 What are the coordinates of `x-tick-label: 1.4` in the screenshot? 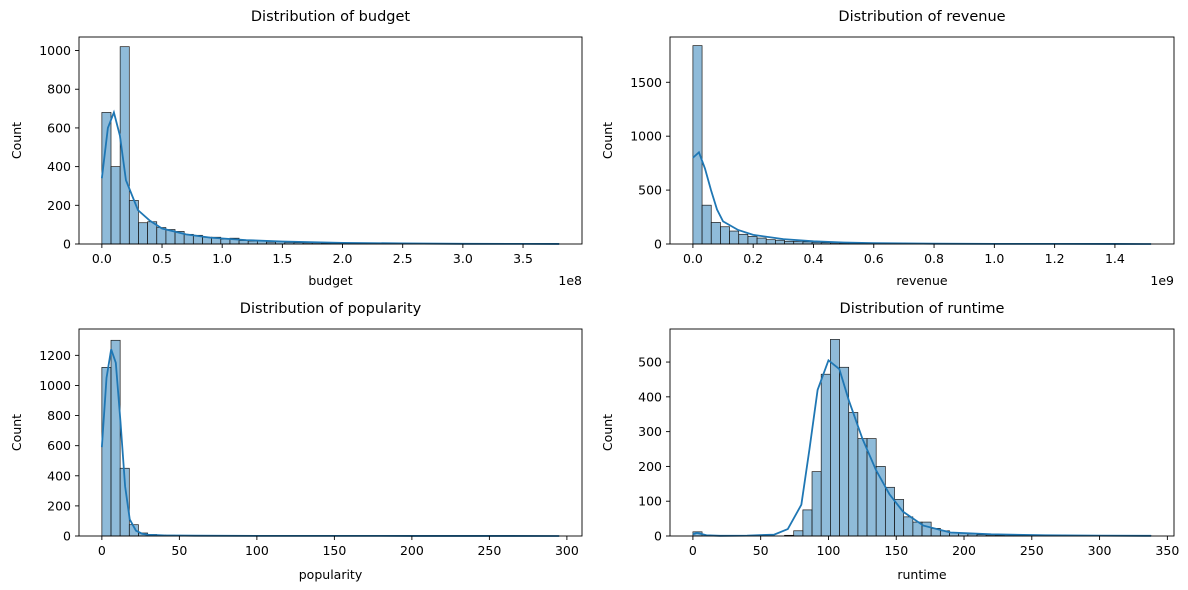 It's located at (1115, 258).